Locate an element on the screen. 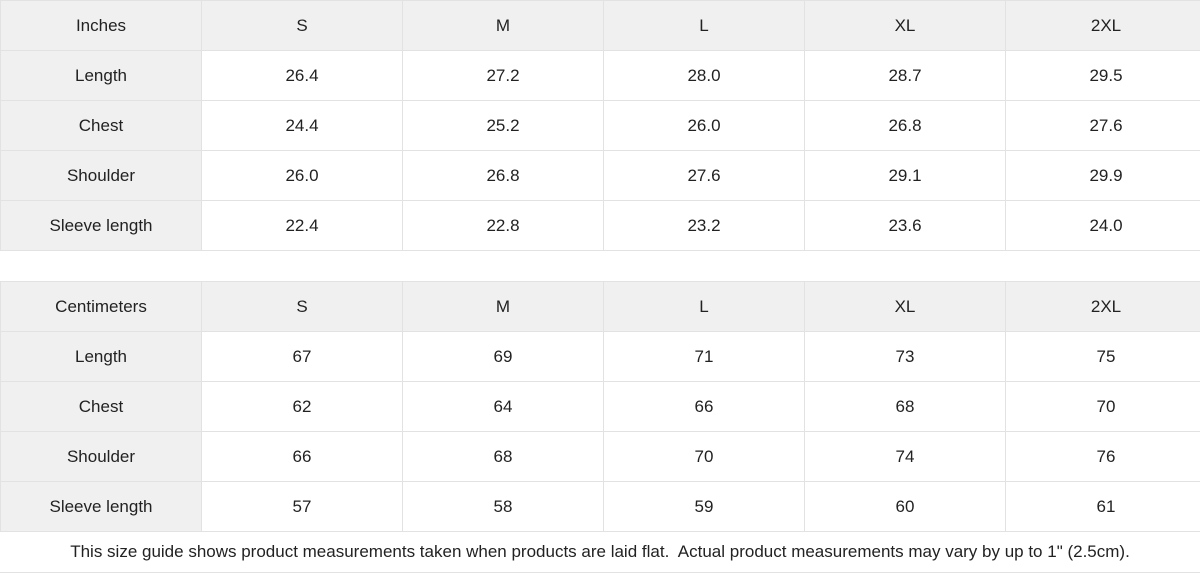 Image resolution: width=1200 pixels, height=580 pixels. unit-header-cell: Inches is located at coordinates (101, 25).